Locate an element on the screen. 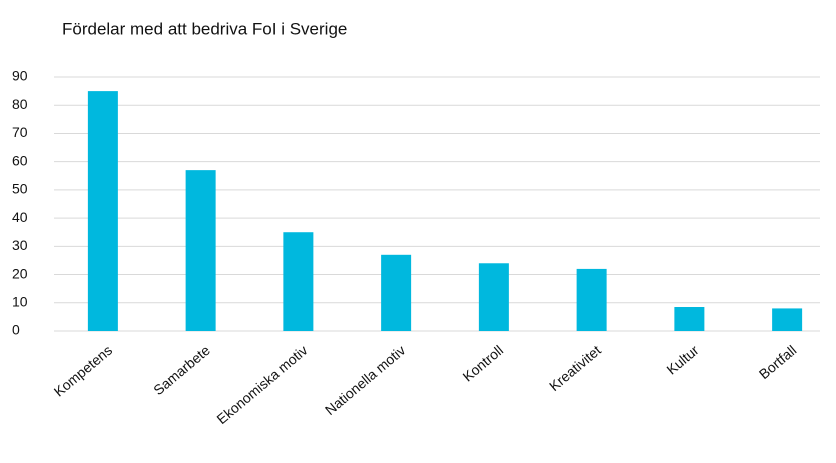  chart-title: Fördelar med att bedriva FoI i Sverige is located at coordinates (204, 28).